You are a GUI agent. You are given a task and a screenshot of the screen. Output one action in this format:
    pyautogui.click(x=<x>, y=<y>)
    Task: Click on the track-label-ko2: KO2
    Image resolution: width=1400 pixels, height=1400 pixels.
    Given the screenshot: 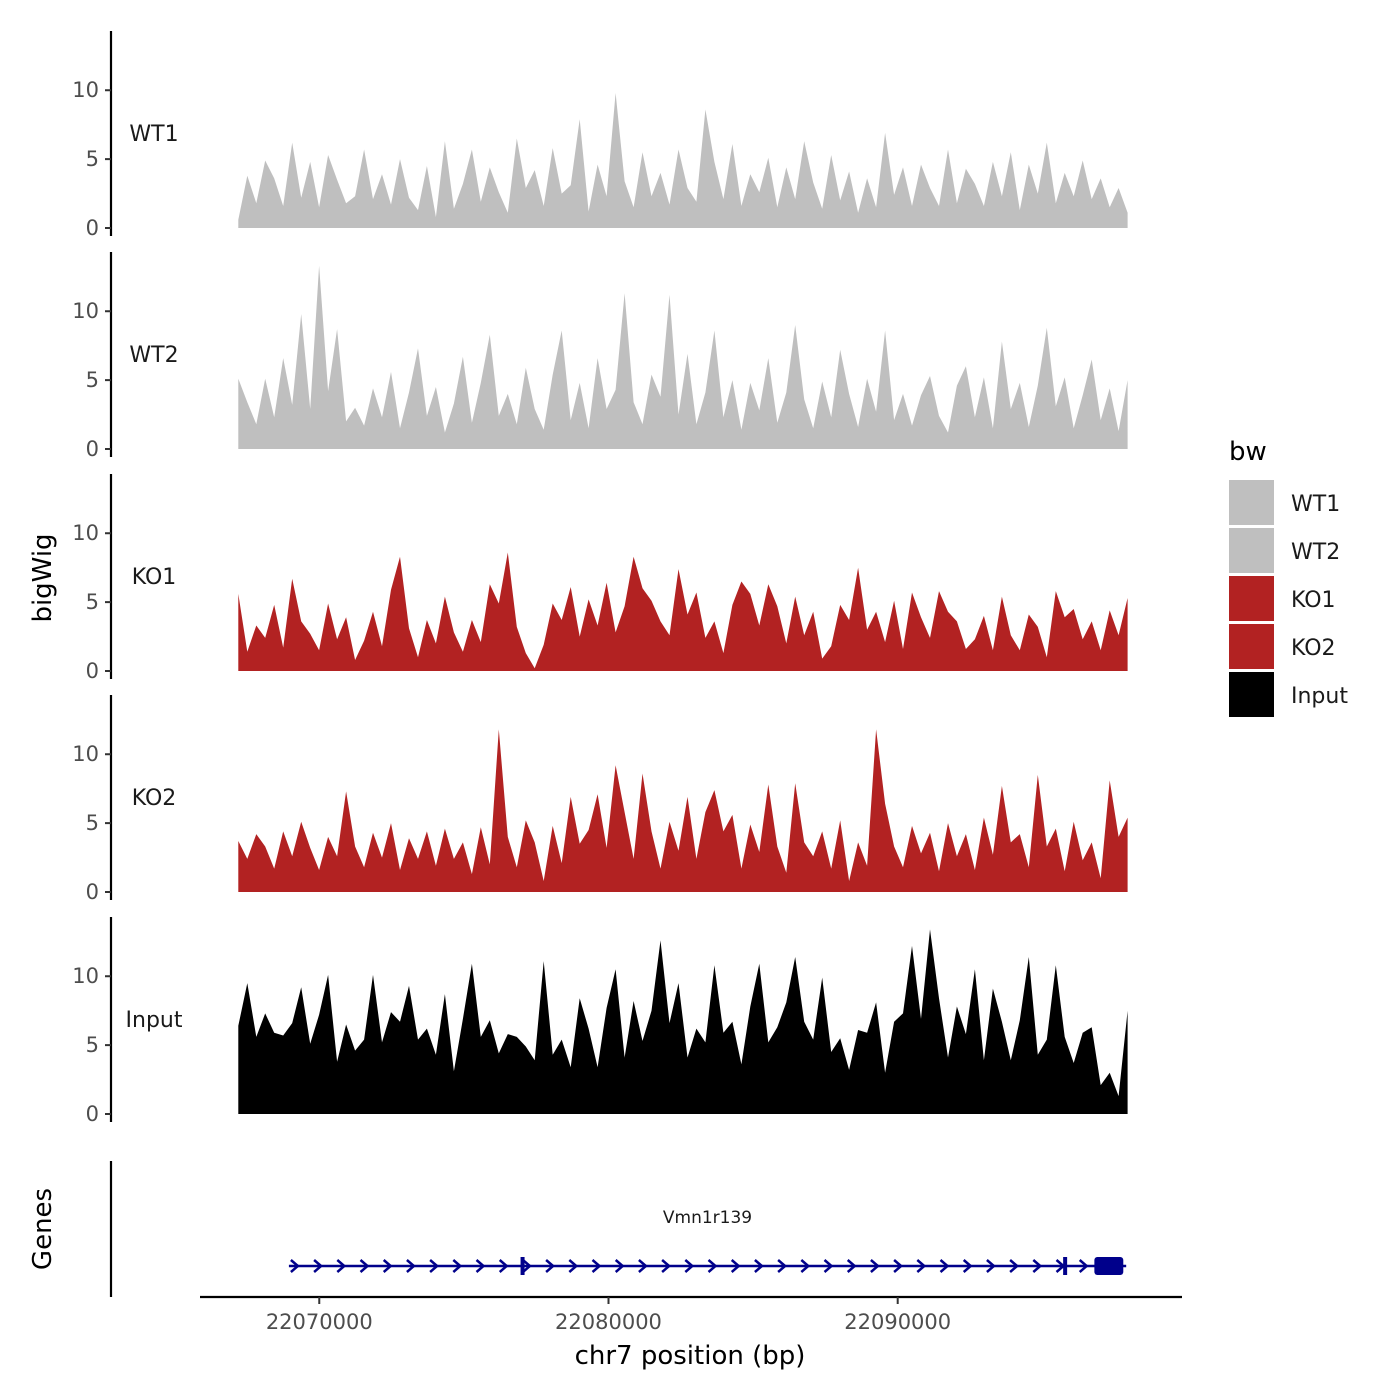 What is the action you would take?
    pyautogui.click(x=154, y=798)
    